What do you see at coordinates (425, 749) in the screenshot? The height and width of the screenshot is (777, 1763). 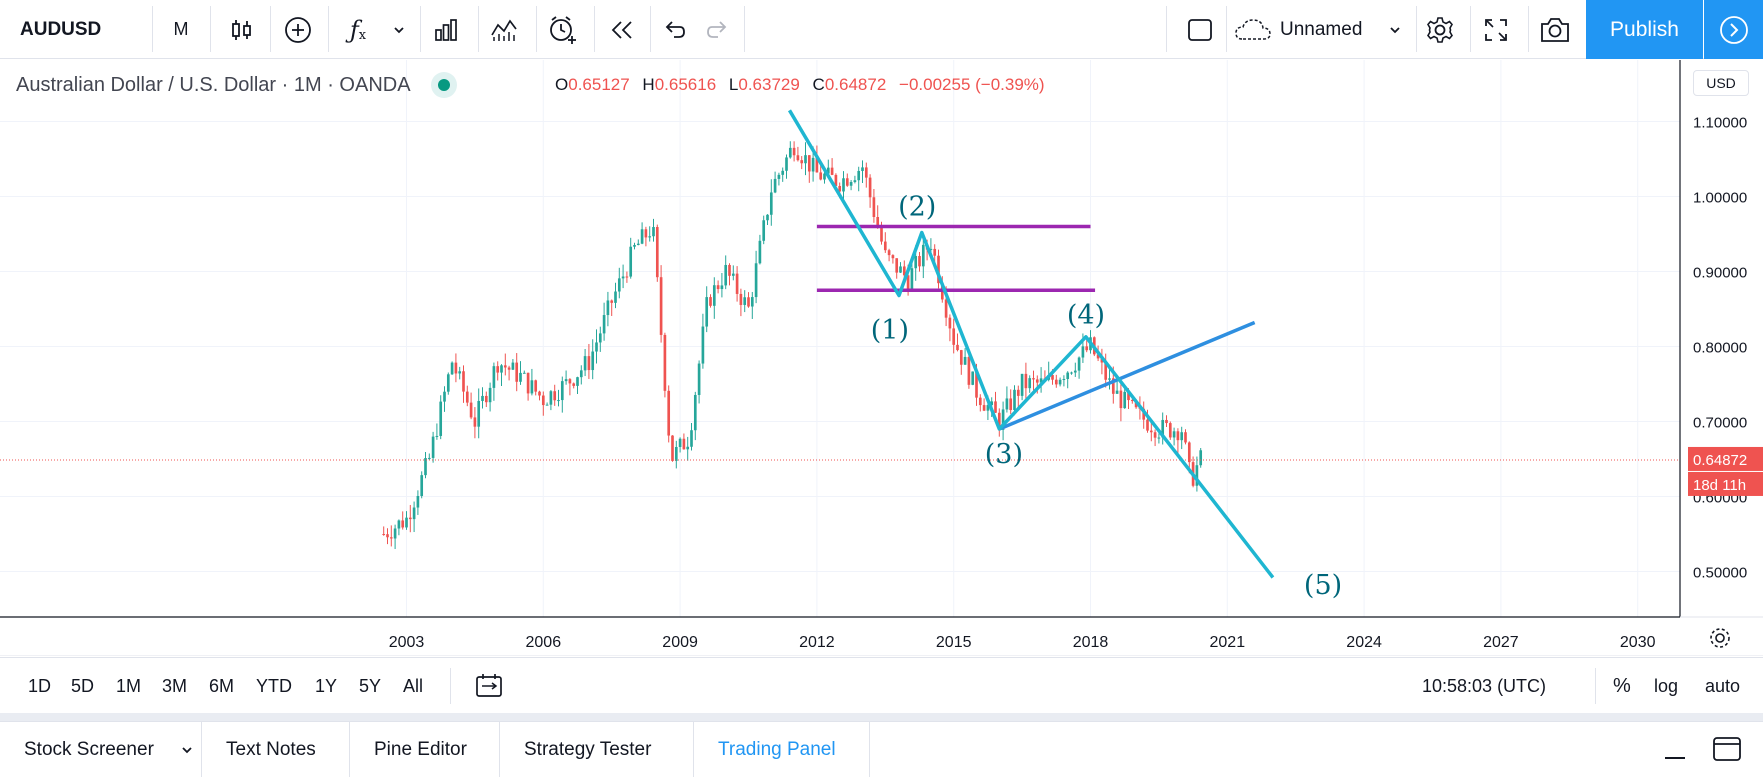 I see `tab-pine-editor: Pine Editor` at bounding box center [425, 749].